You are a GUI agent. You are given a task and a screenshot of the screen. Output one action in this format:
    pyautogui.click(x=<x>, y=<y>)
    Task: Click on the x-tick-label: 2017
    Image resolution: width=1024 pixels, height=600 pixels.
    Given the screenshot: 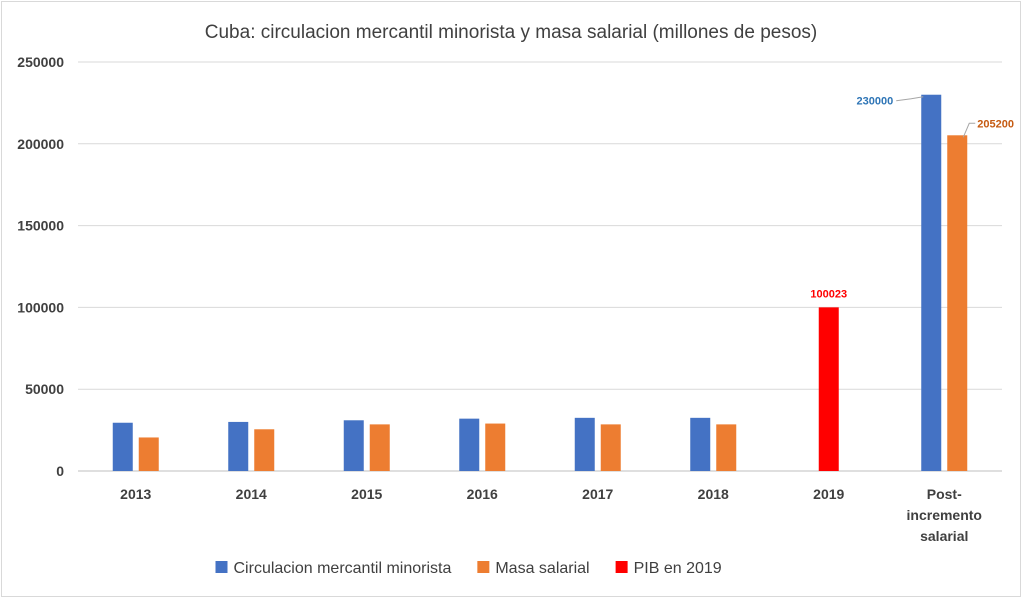 What is the action you would take?
    pyautogui.click(x=597, y=494)
    